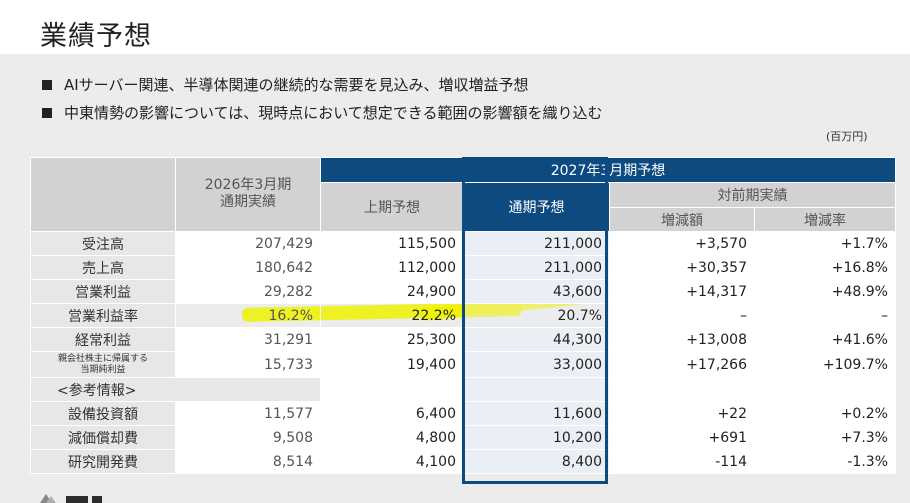 The height and width of the screenshot is (503, 910). What do you see at coordinates (296, 85) in the screenshot?
I see `bullet-text: AIサーバー関連、半導体関連の継続的な需要を見込み、増収増益予想` at bounding box center [296, 85].